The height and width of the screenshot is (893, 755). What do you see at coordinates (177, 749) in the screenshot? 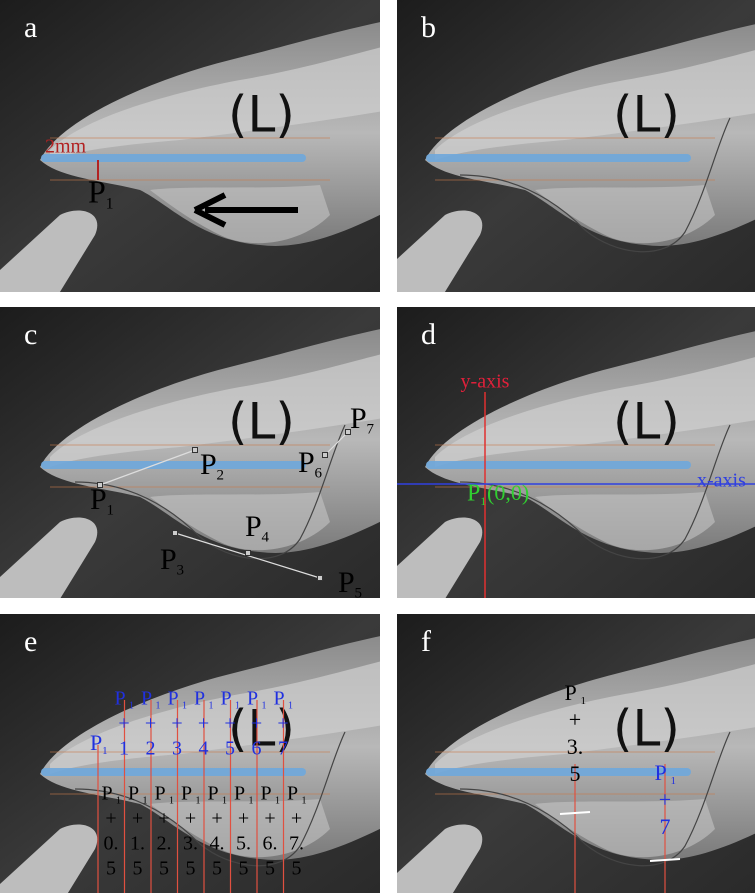
I see `label-number: 3` at bounding box center [177, 749].